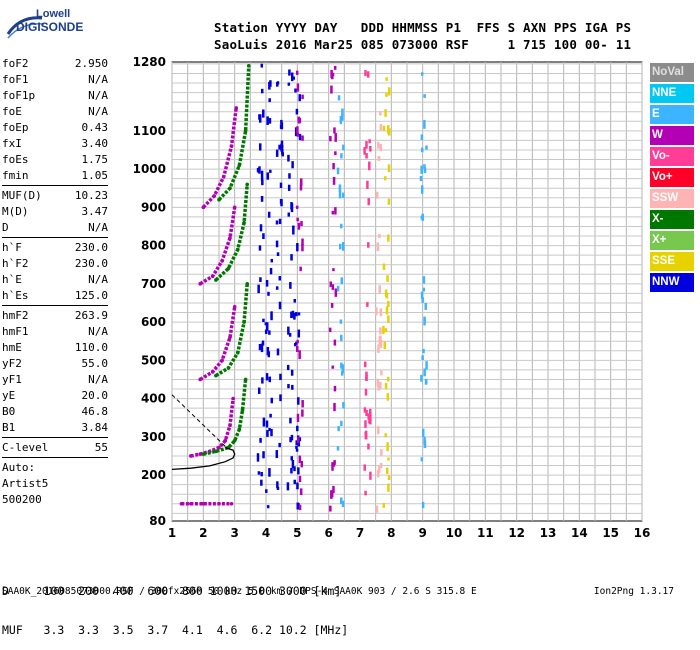  I want to click on param-name: foE, so click(12, 111).